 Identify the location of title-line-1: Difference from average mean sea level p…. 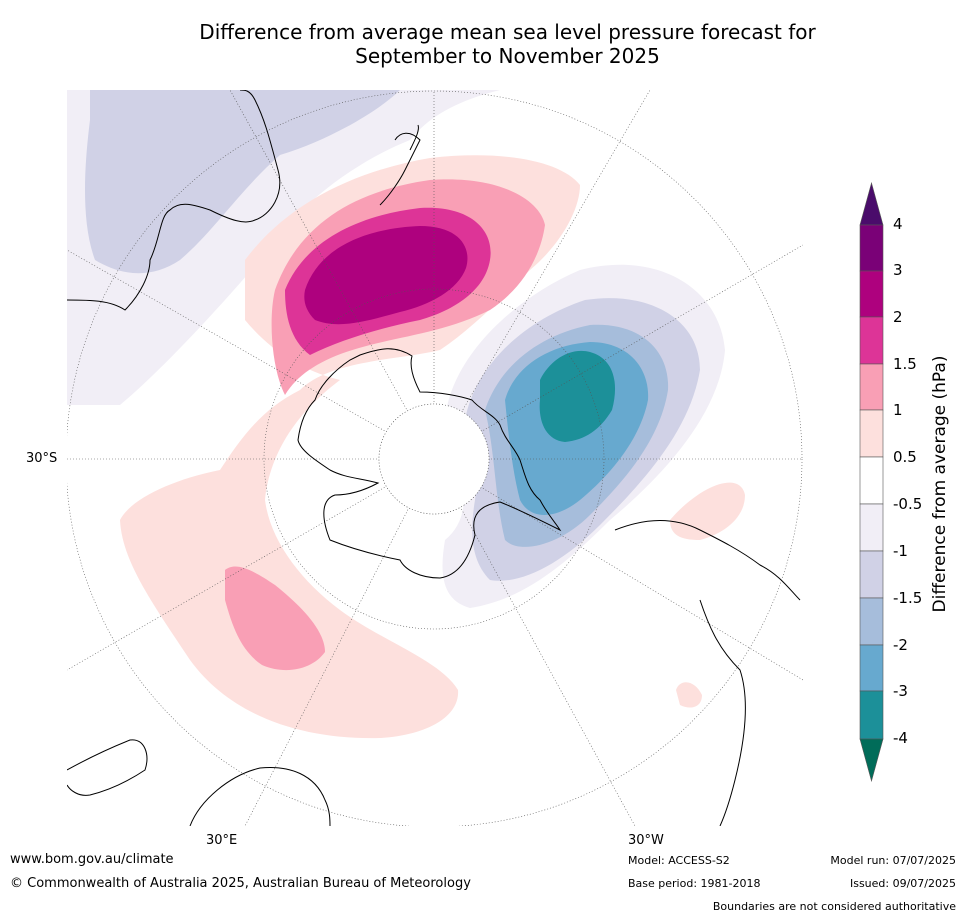
(507, 32).